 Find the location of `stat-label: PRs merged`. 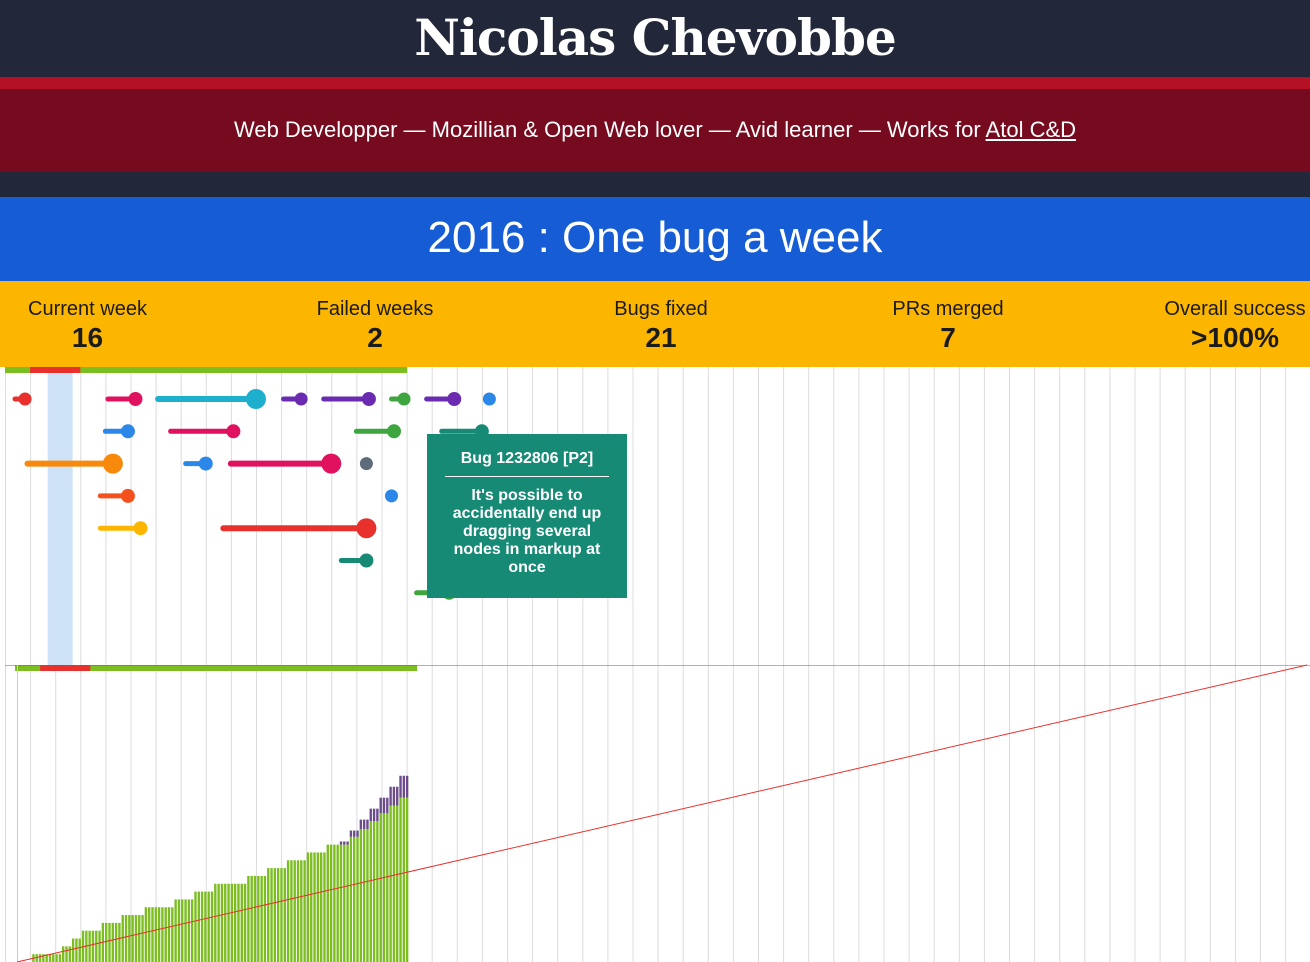

stat-label: PRs merged is located at coordinates (948, 309).